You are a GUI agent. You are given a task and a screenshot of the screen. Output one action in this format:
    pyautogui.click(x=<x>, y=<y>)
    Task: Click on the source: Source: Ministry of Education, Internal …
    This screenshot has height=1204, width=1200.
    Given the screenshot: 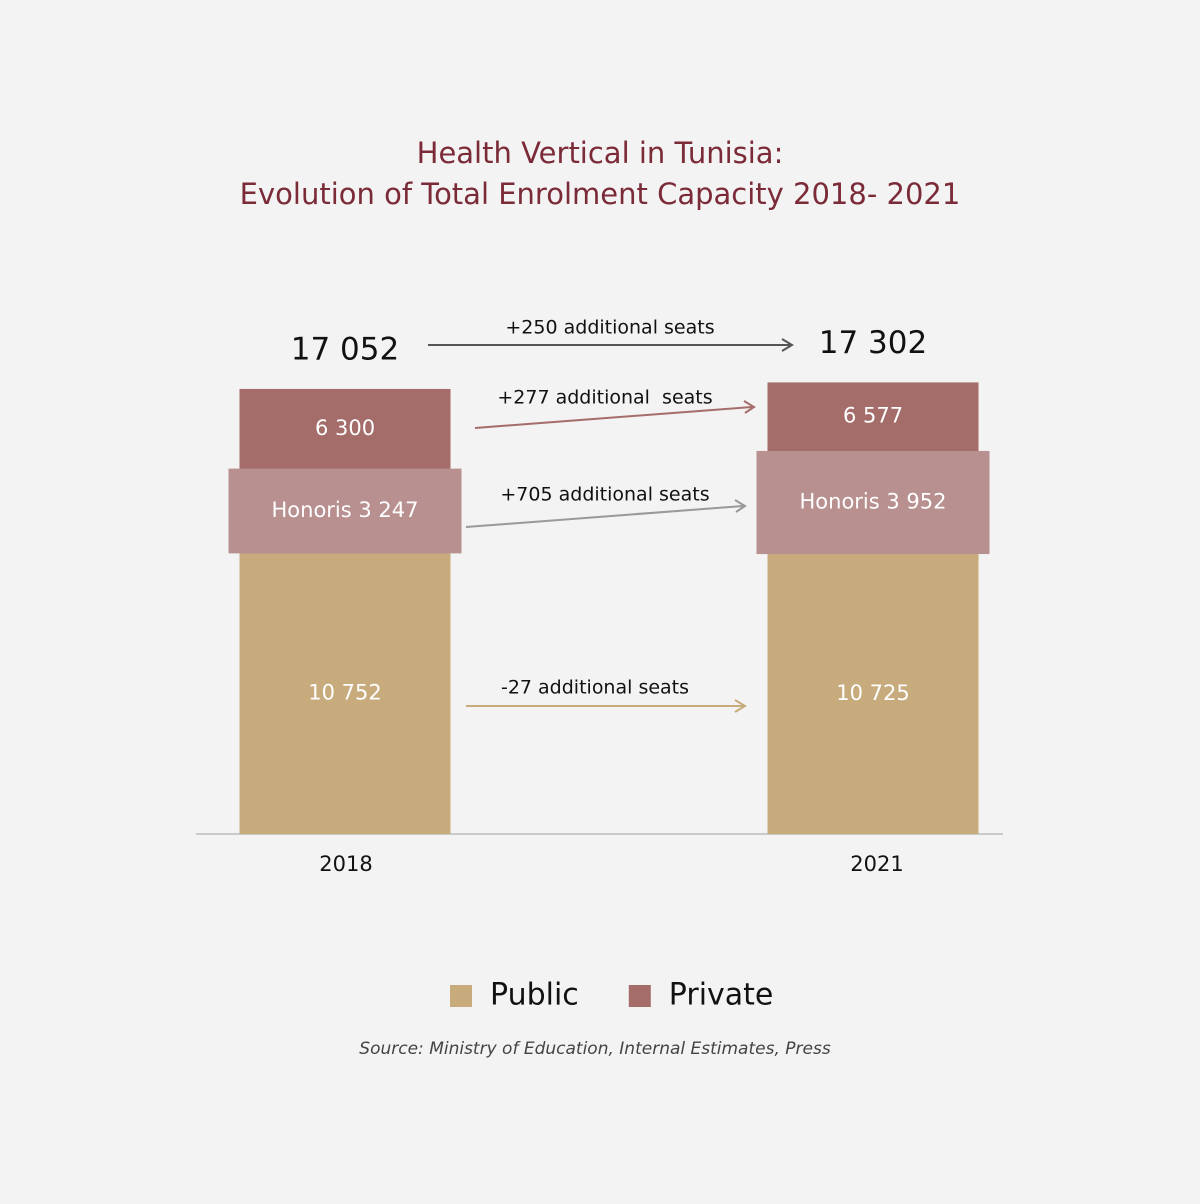 What is the action you would take?
    pyautogui.click(x=595, y=1049)
    